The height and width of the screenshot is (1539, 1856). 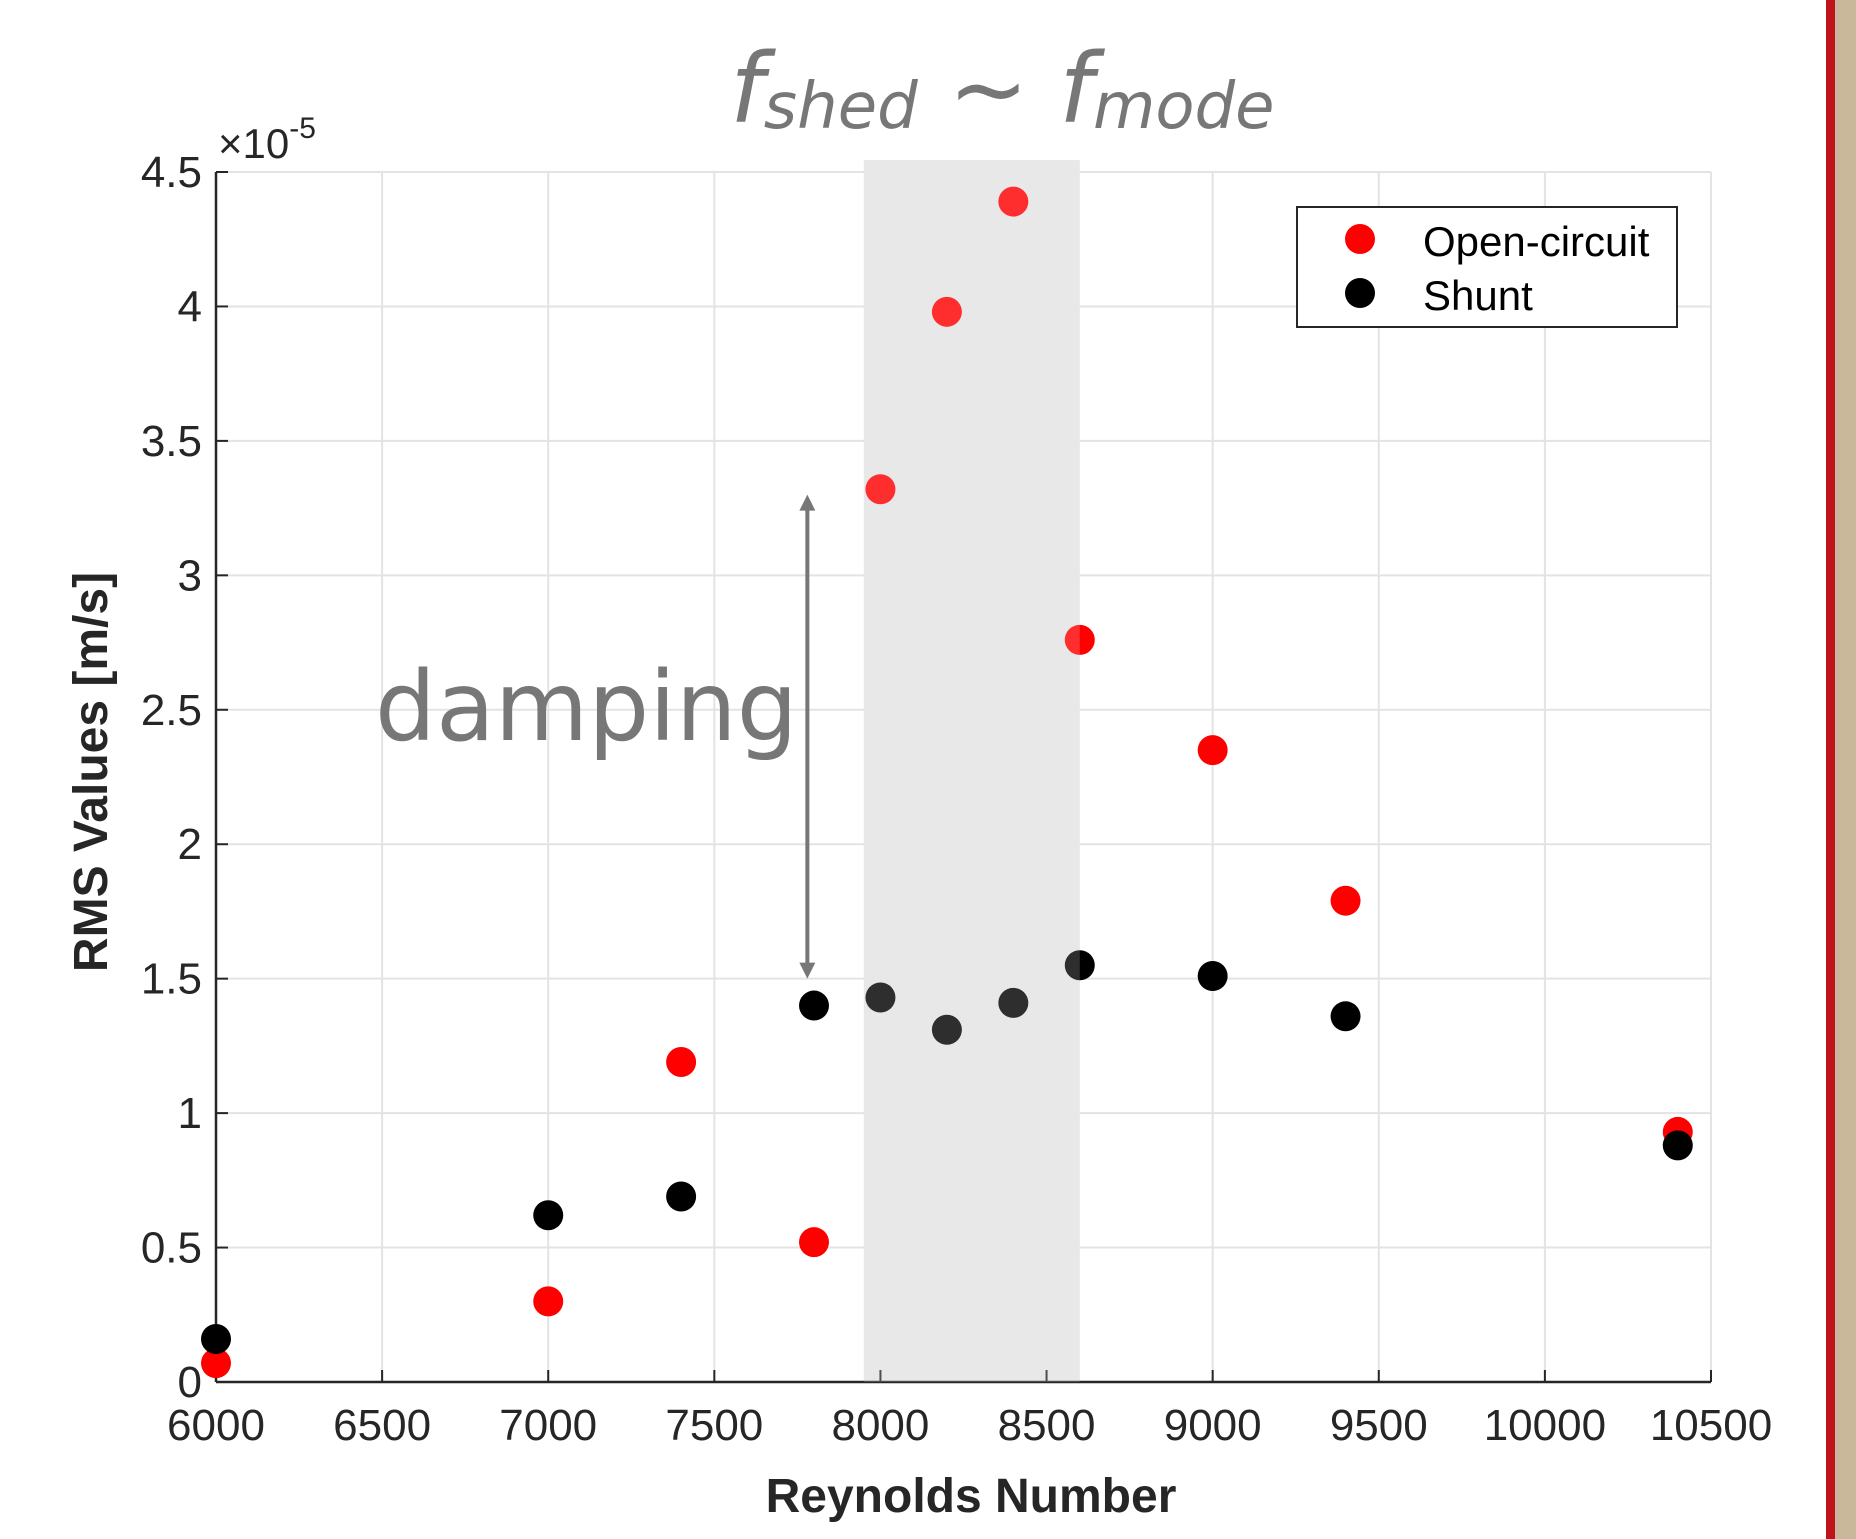 I want to click on x-tick-label: 8500, so click(x=1047, y=1425).